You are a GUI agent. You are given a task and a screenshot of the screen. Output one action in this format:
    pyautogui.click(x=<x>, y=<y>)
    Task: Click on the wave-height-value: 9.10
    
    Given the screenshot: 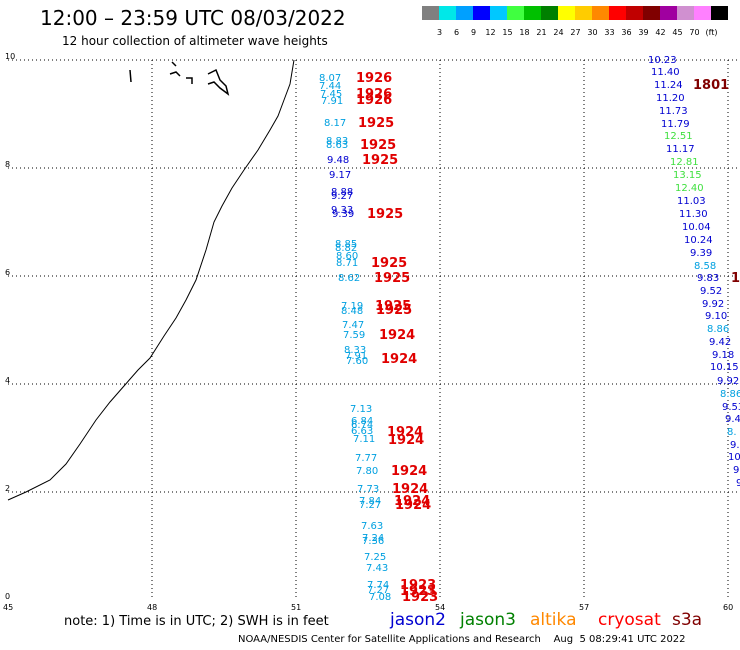 What is the action you would take?
    pyautogui.click(x=716, y=316)
    